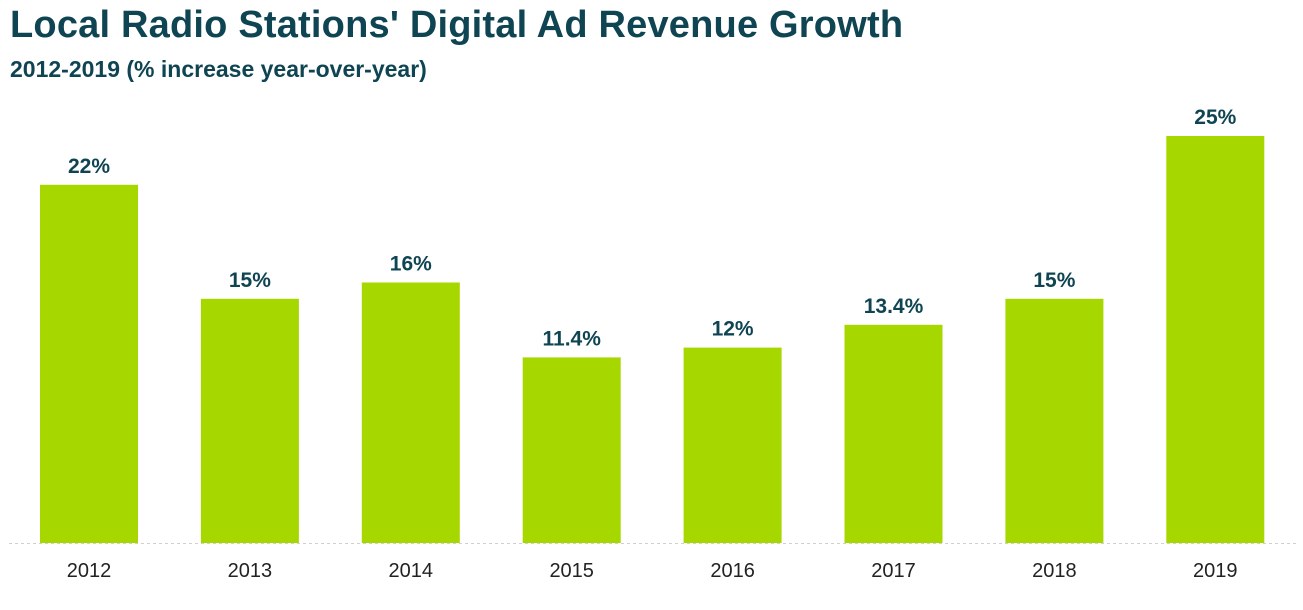 This screenshot has width=1303, height=610. I want to click on x-tick-label-2017: 2017, so click(893, 571).